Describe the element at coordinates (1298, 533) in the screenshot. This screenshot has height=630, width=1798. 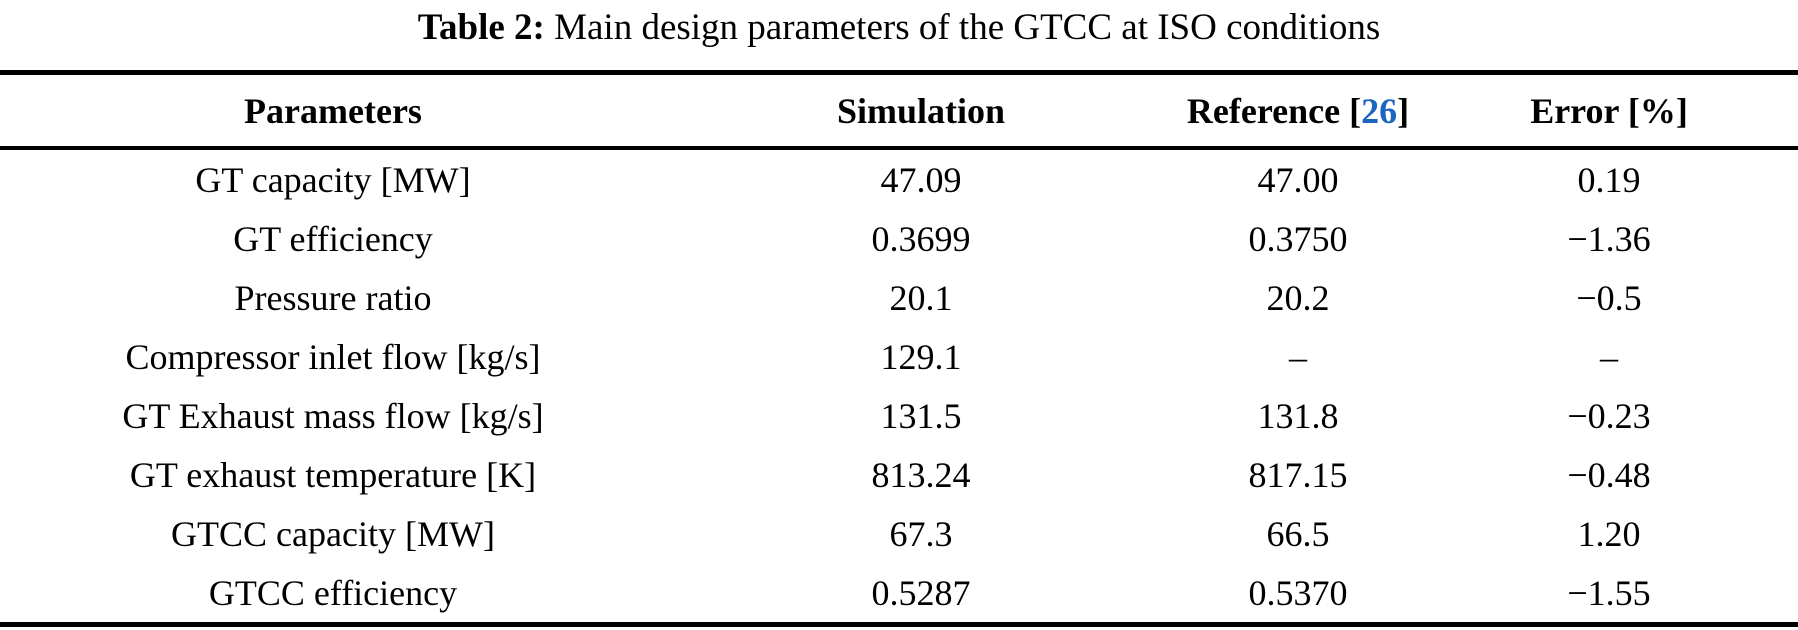
I see `reference-cell: 66.5` at that location.